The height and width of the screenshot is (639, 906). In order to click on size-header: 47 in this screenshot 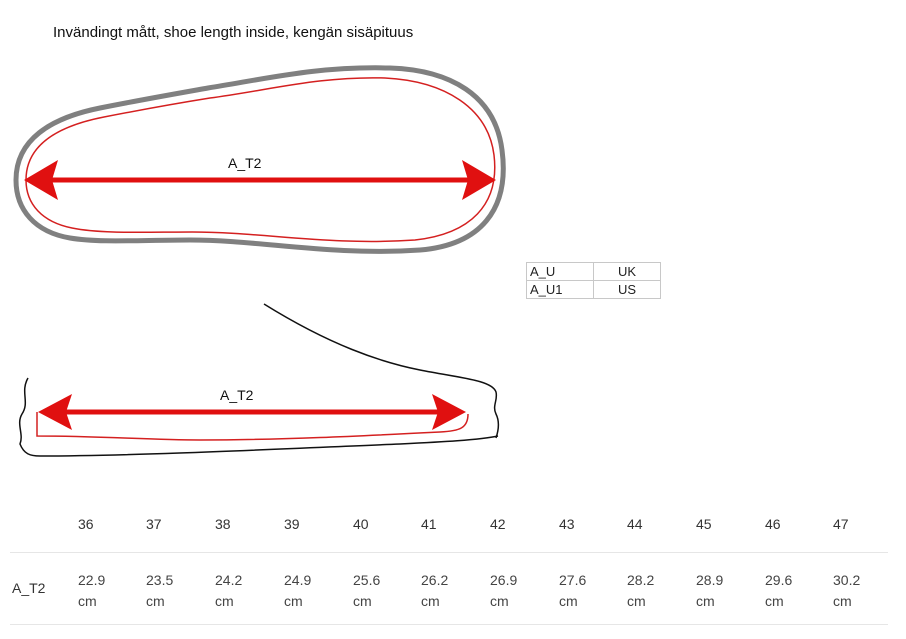, I will do `click(841, 524)`.